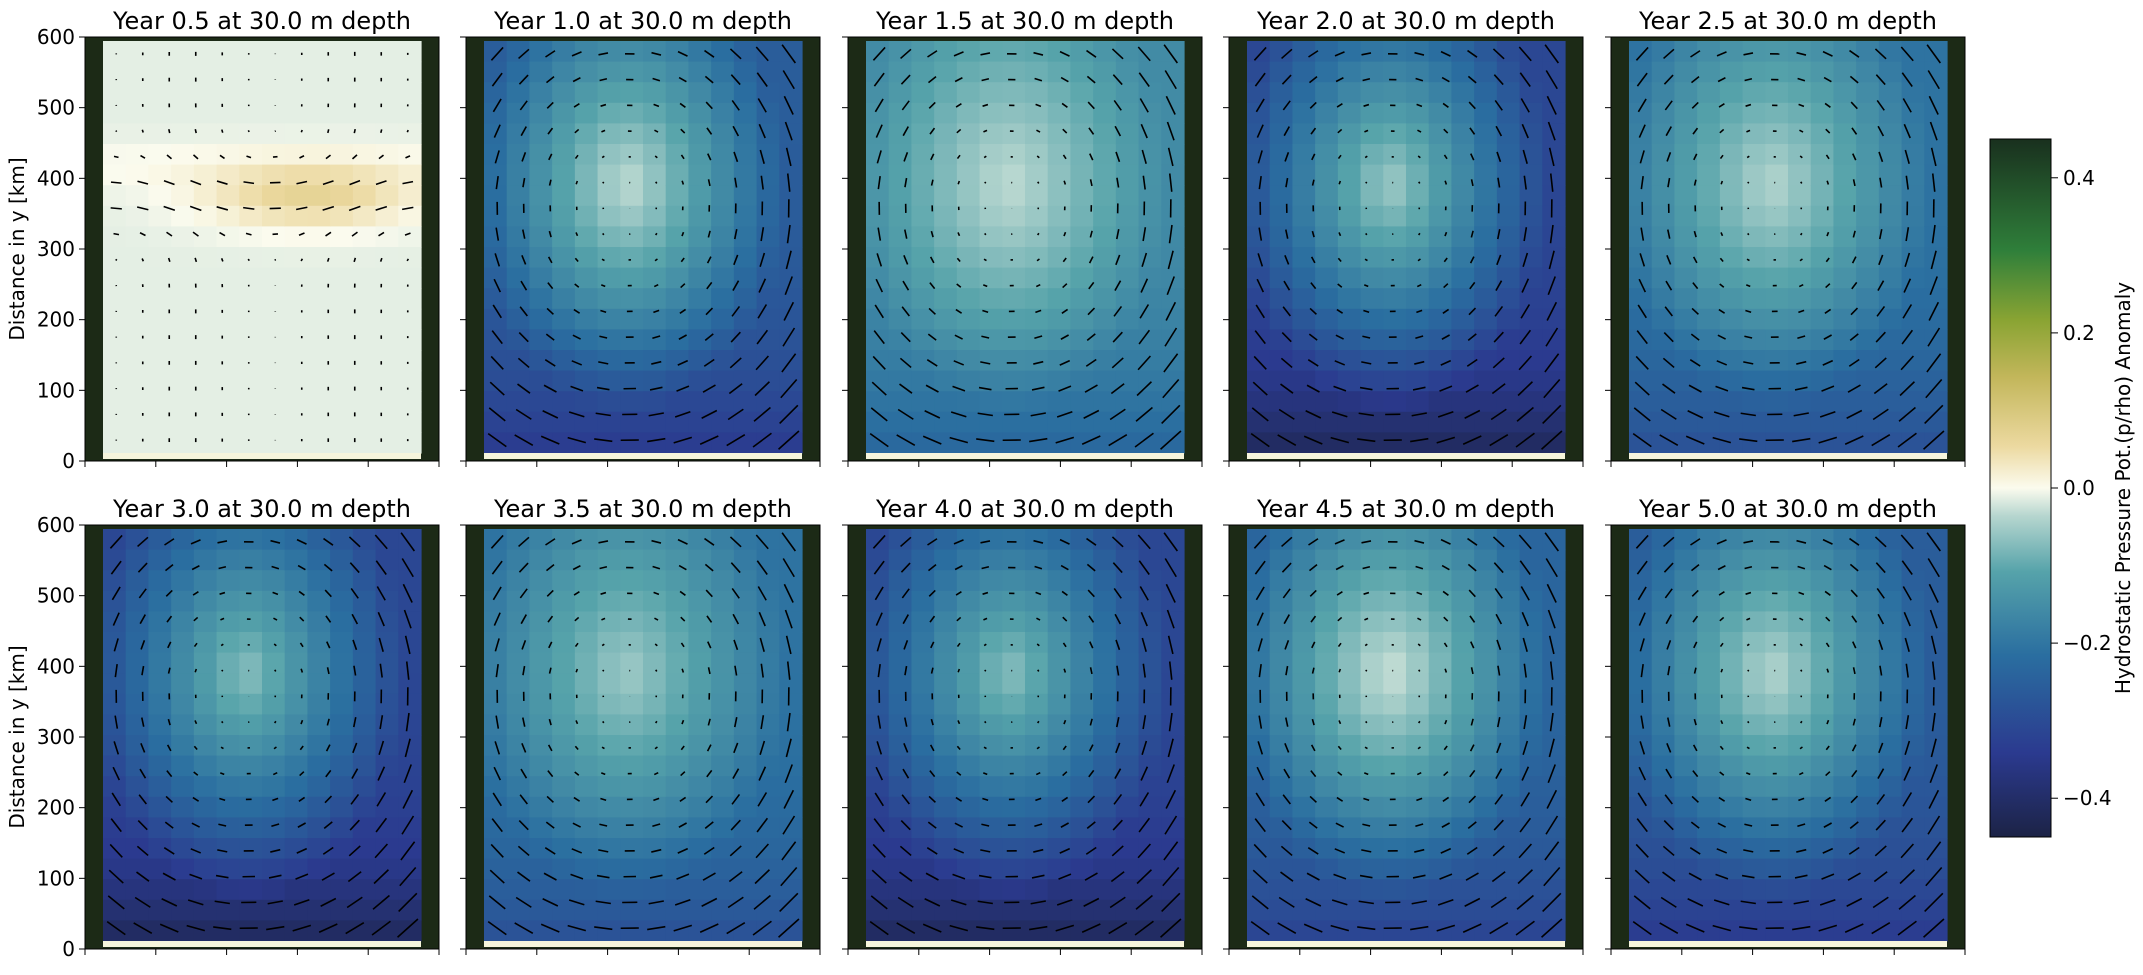 The image size is (2143, 975). I want to click on panel-title: Year 4.0 at 30.0 m depth, so click(1024, 509).